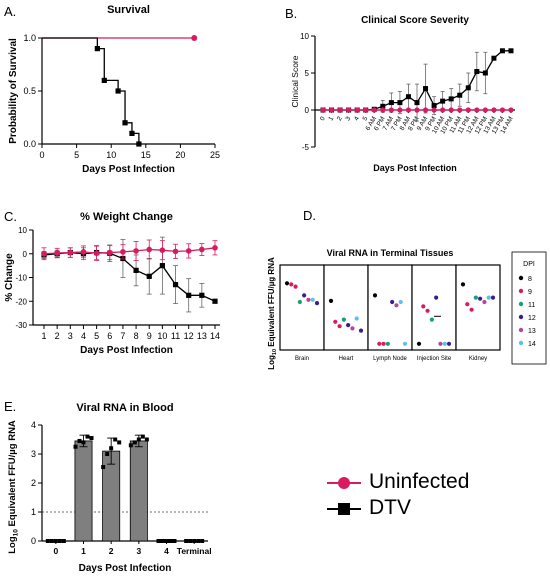  What do you see at coordinates (33, 425) in the screenshot?
I see `y-tick-label: 4` at bounding box center [33, 425].